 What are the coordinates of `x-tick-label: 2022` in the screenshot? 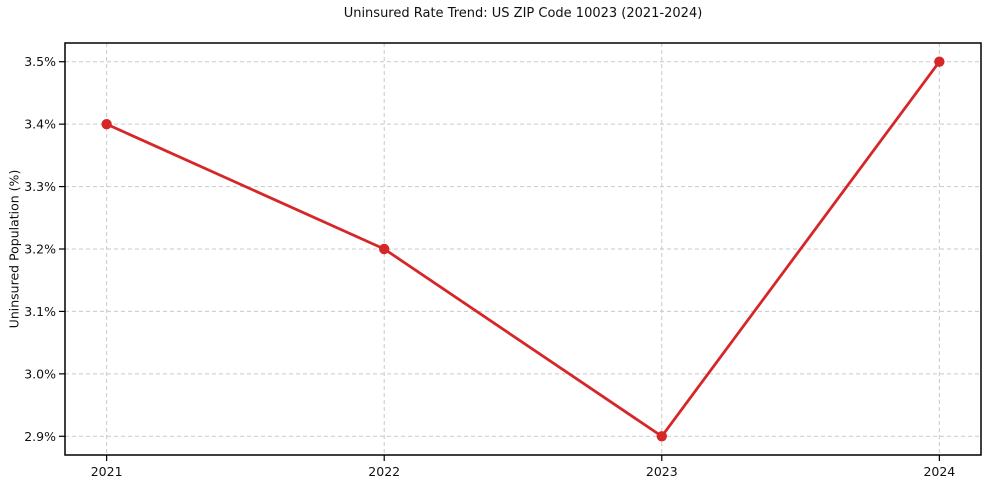 It's located at (384, 471).